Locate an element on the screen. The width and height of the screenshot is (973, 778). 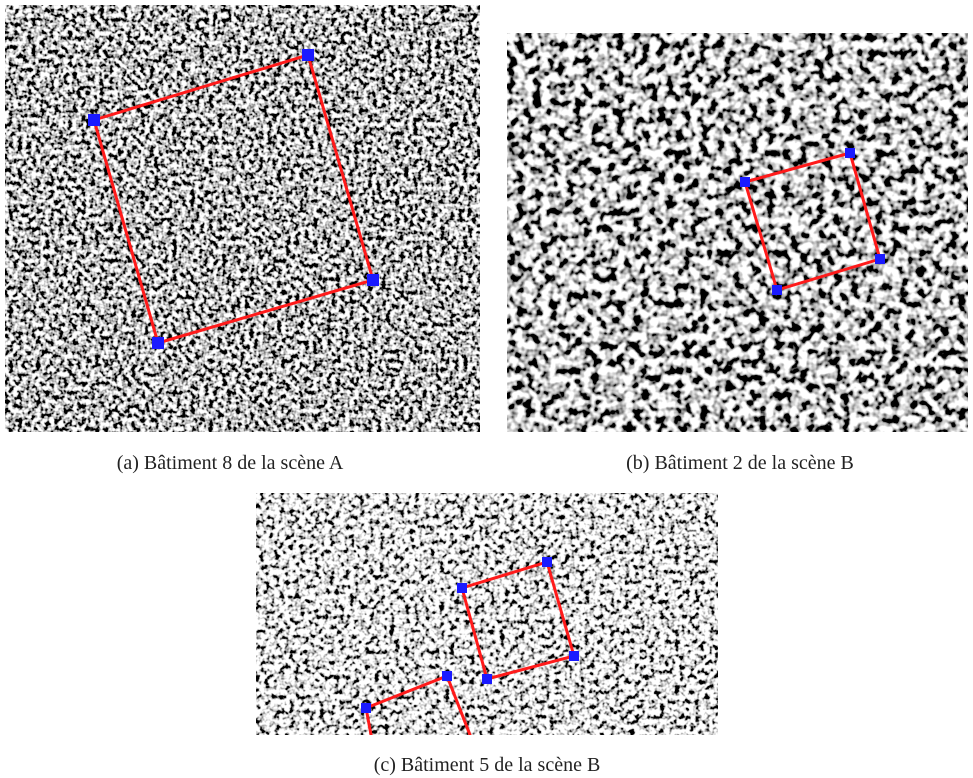
building-outline is located at coordinates (418, 704).